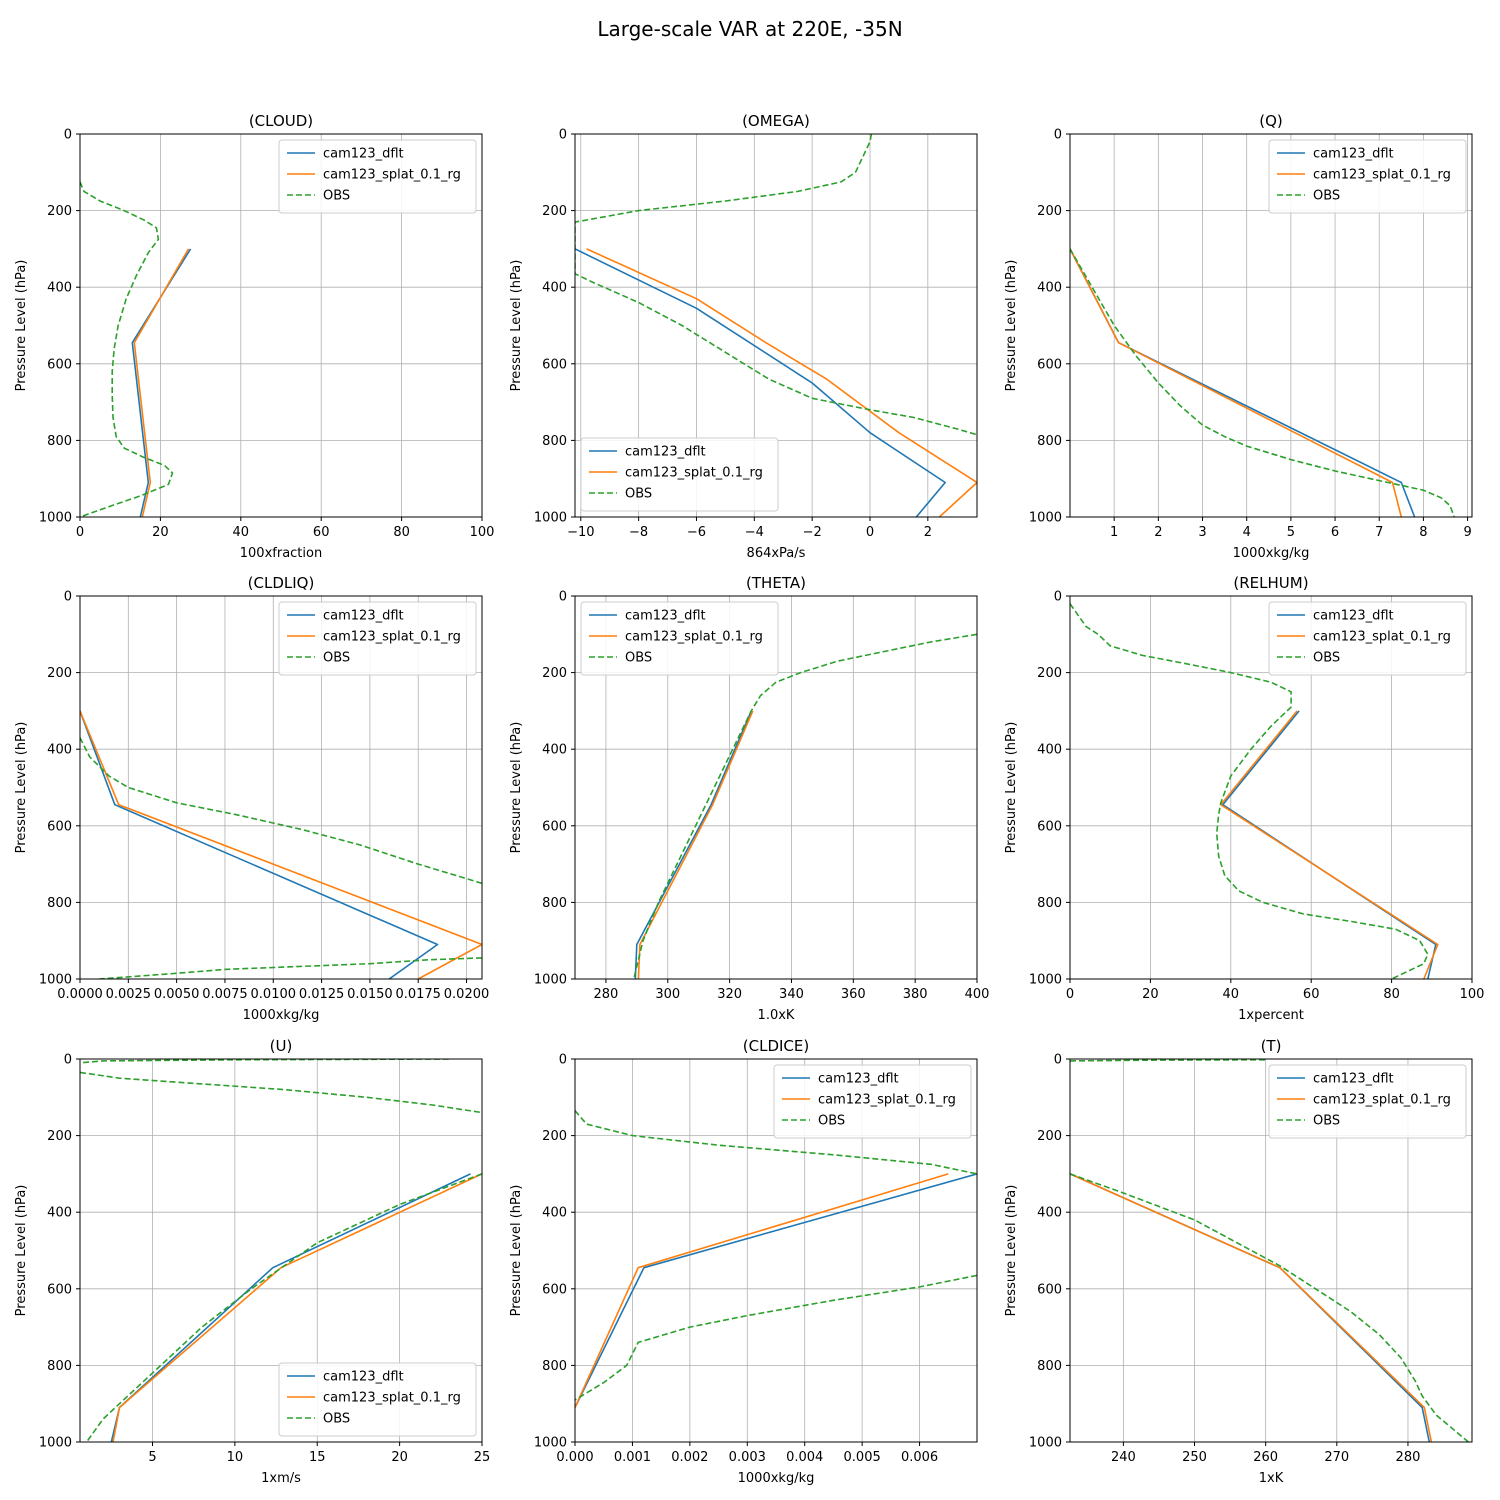  Describe the element at coordinates (632, 1457) in the screenshot. I see `x-tick-label: 0.001` at that location.